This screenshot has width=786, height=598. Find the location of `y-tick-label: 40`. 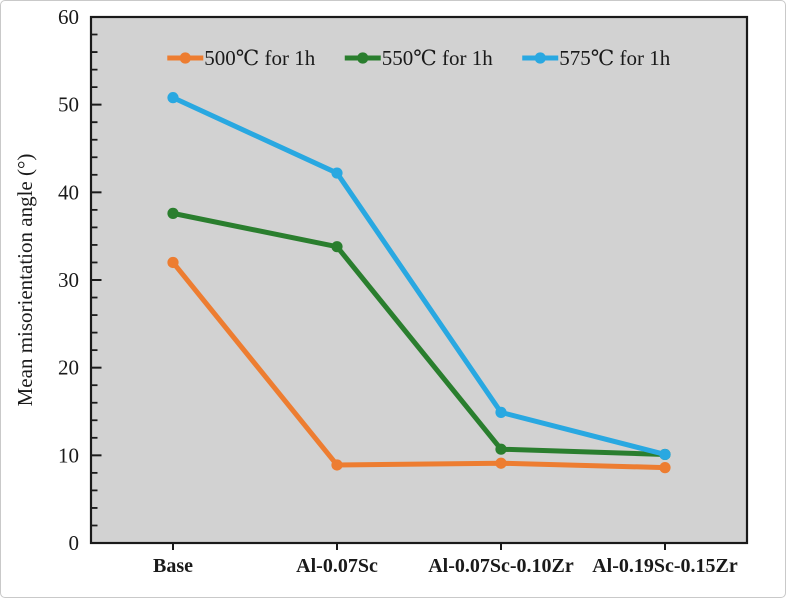

y-tick-label: 40 is located at coordinates (68, 192).